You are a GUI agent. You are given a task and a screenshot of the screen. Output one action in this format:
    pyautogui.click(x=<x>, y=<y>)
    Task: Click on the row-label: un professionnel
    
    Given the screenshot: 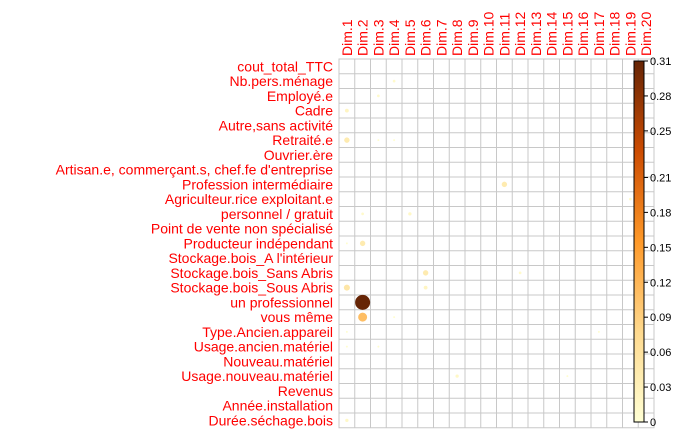 What is the action you would take?
    pyautogui.click(x=281, y=302)
    